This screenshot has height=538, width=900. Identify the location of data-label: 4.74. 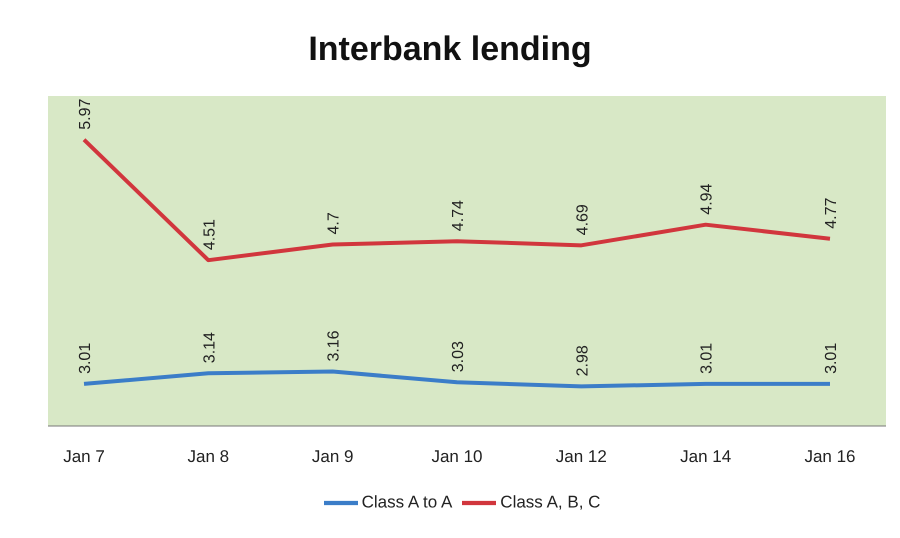
(458, 216).